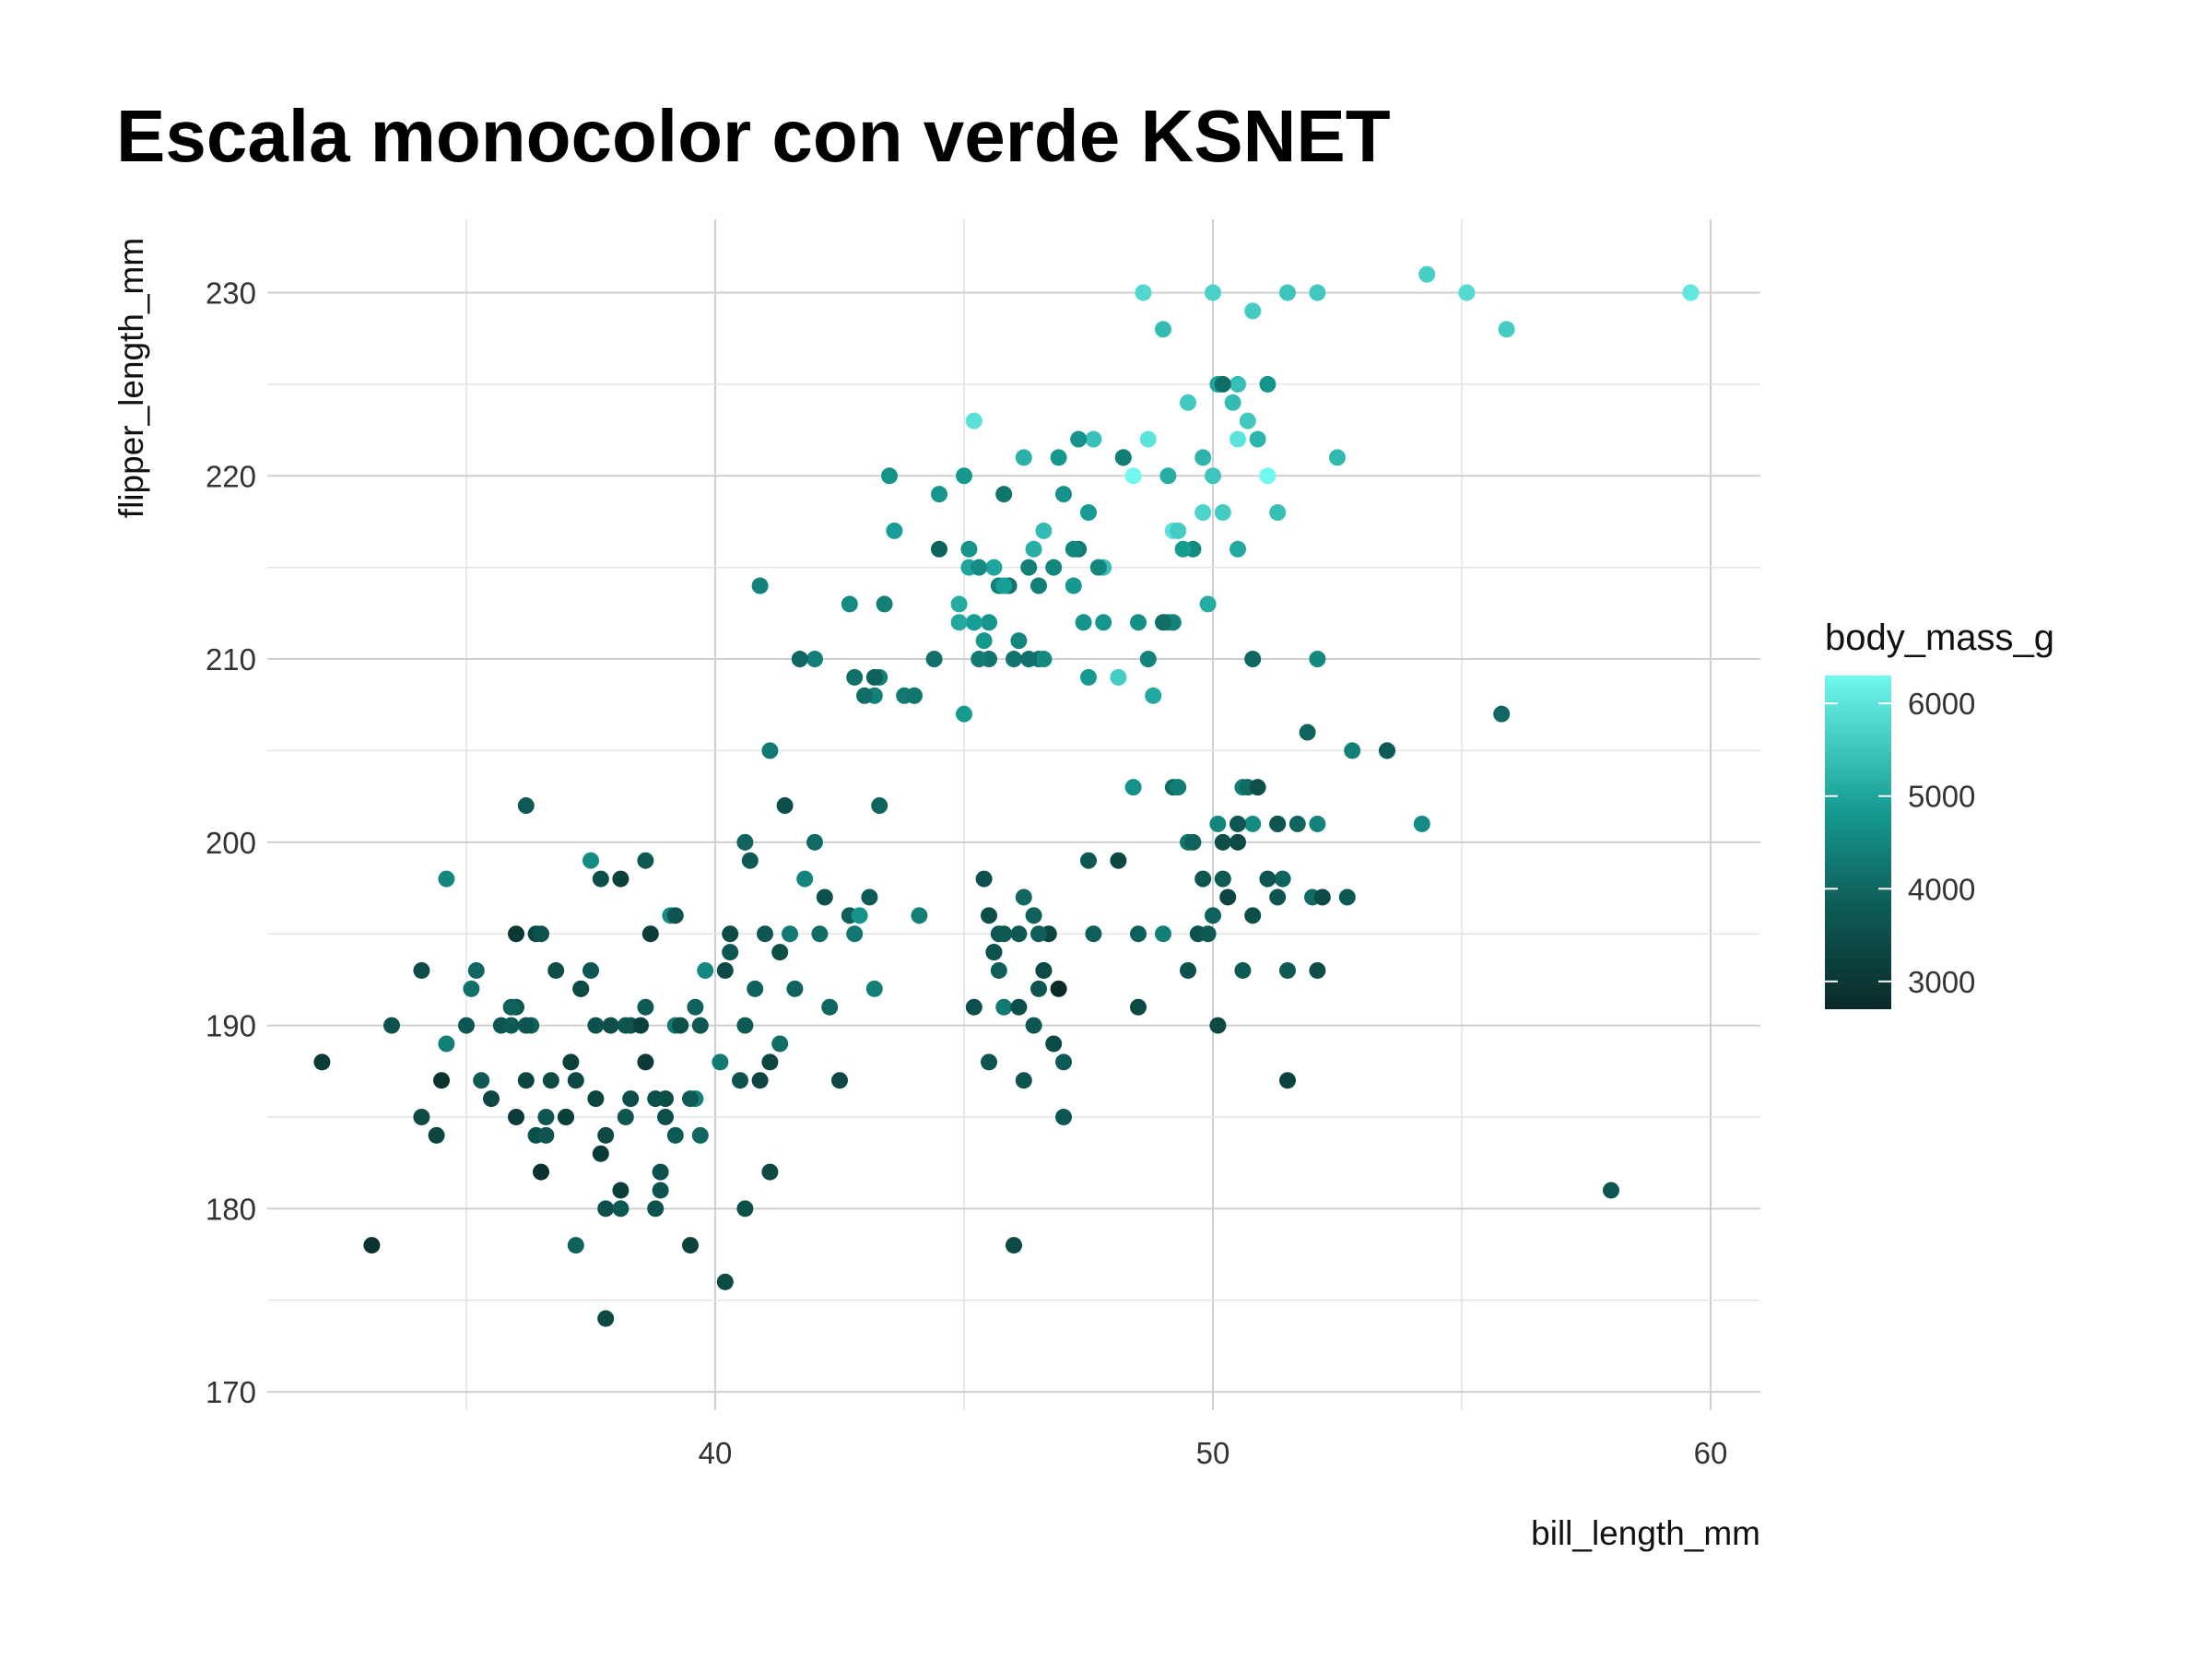 The height and width of the screenshot is (1659, 2212). I want to click on y-tick-label: 170, so click(231, 1392).